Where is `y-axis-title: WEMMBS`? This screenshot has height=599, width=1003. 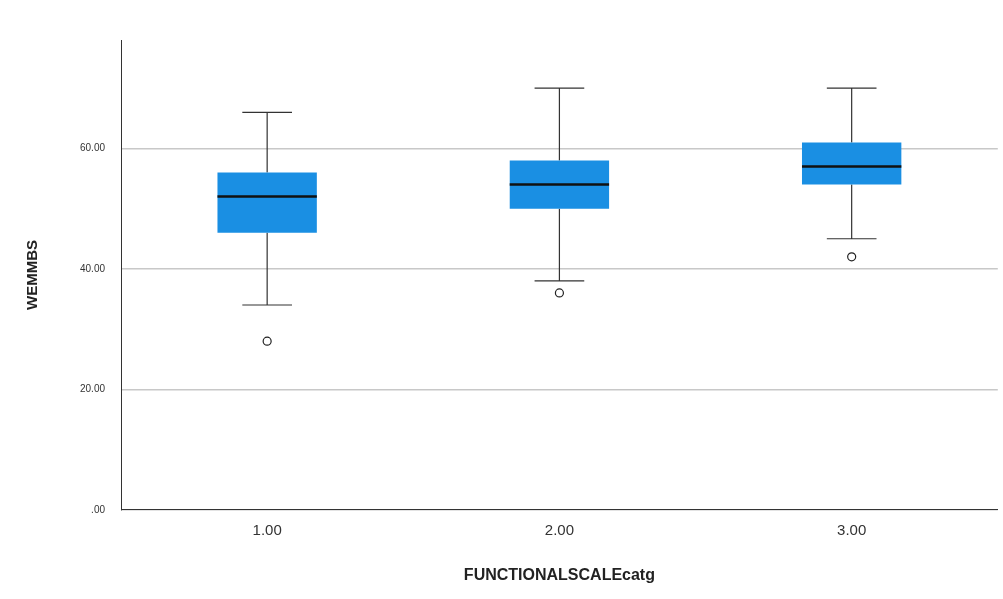 y-axis-title: WEMMBS is located at coordinates (32, 274).